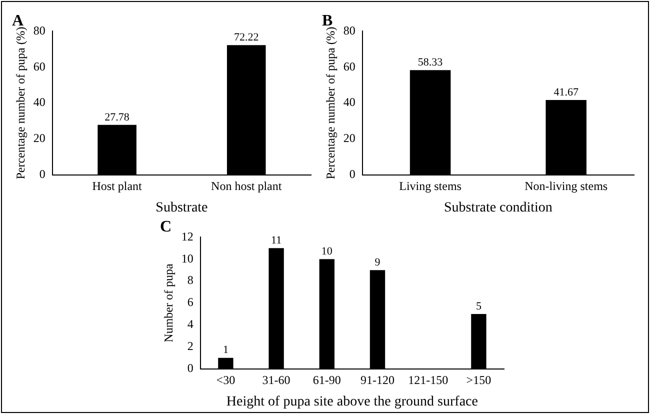 The image size is (650, 414). What do you see at coordinates (479, 380) in the screenshot?
I see `x-tick-label: >150` at bounding box center [479, 380].